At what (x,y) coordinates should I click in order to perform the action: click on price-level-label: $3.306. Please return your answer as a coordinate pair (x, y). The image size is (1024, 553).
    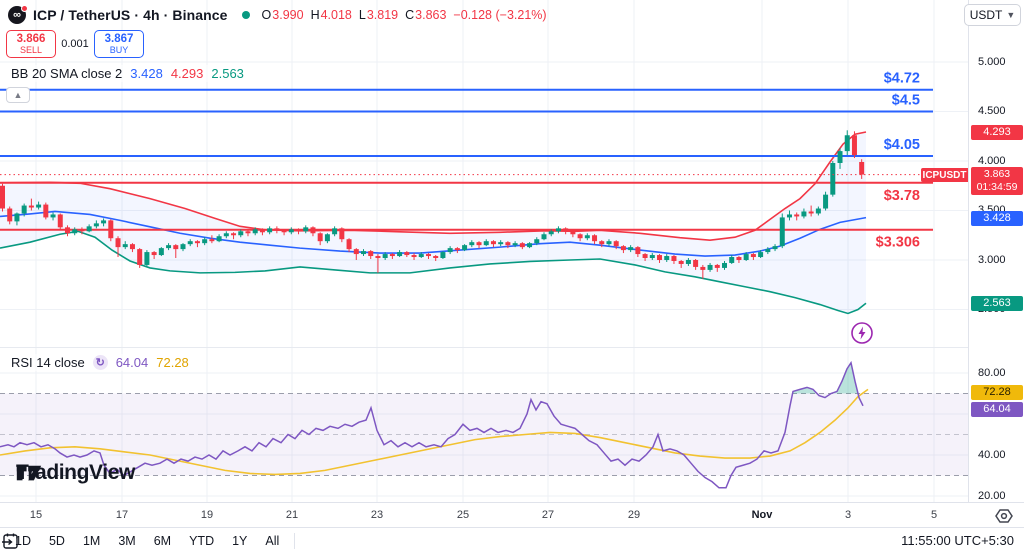
    Looking at the image, I should click on (898, 243).